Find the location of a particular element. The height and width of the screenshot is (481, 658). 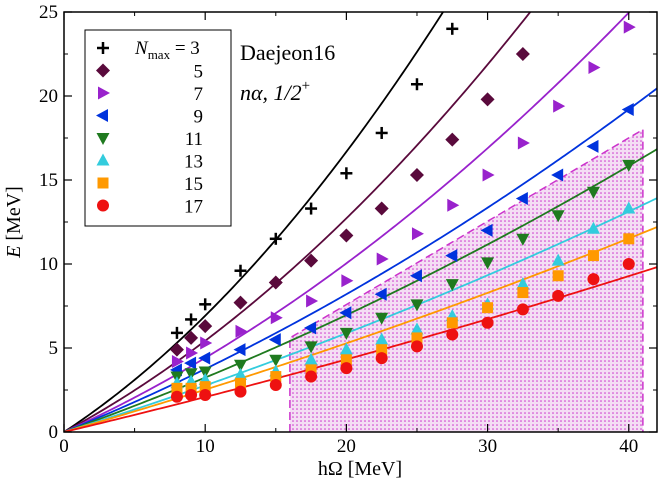

y-axis-label-unit: [MeV] is located at coordinates (14, 215).